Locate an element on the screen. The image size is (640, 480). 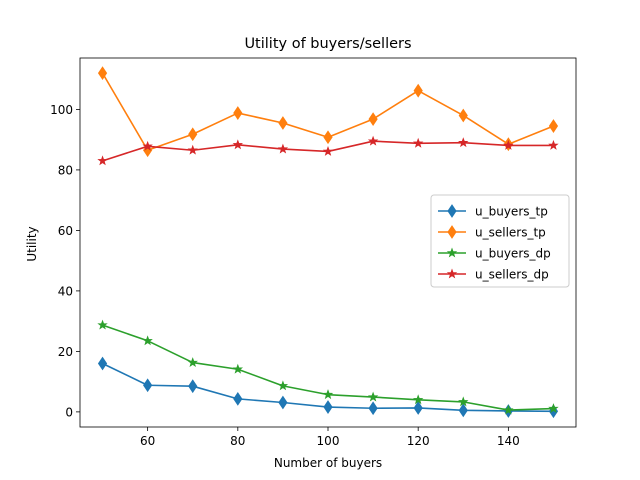
y-tick-label: 0 is located at coordinates (69, 412).